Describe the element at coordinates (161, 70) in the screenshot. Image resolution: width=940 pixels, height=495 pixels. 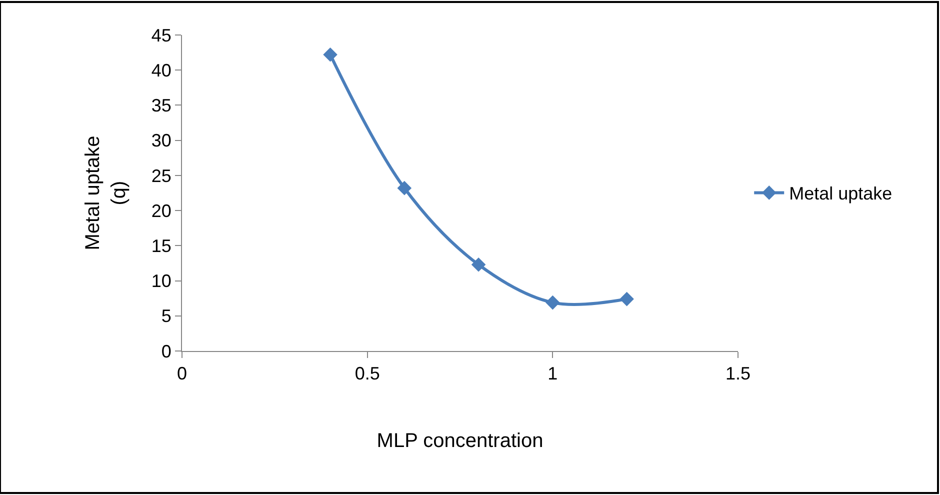
I see `y-tick-label: 40` at that location.